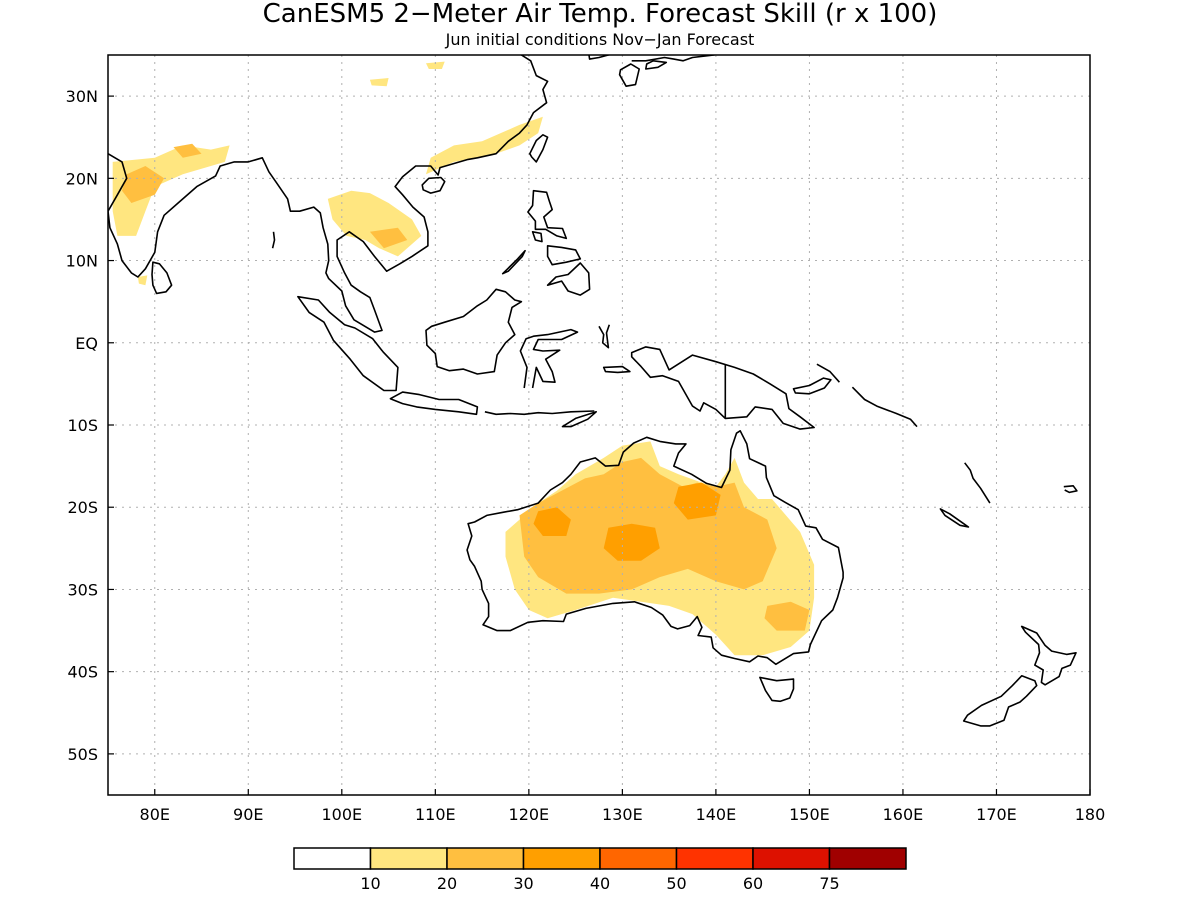 This screenshot has height=900, width=1200. I want to click on lon-tick-label: 180, so click(1090, 814).